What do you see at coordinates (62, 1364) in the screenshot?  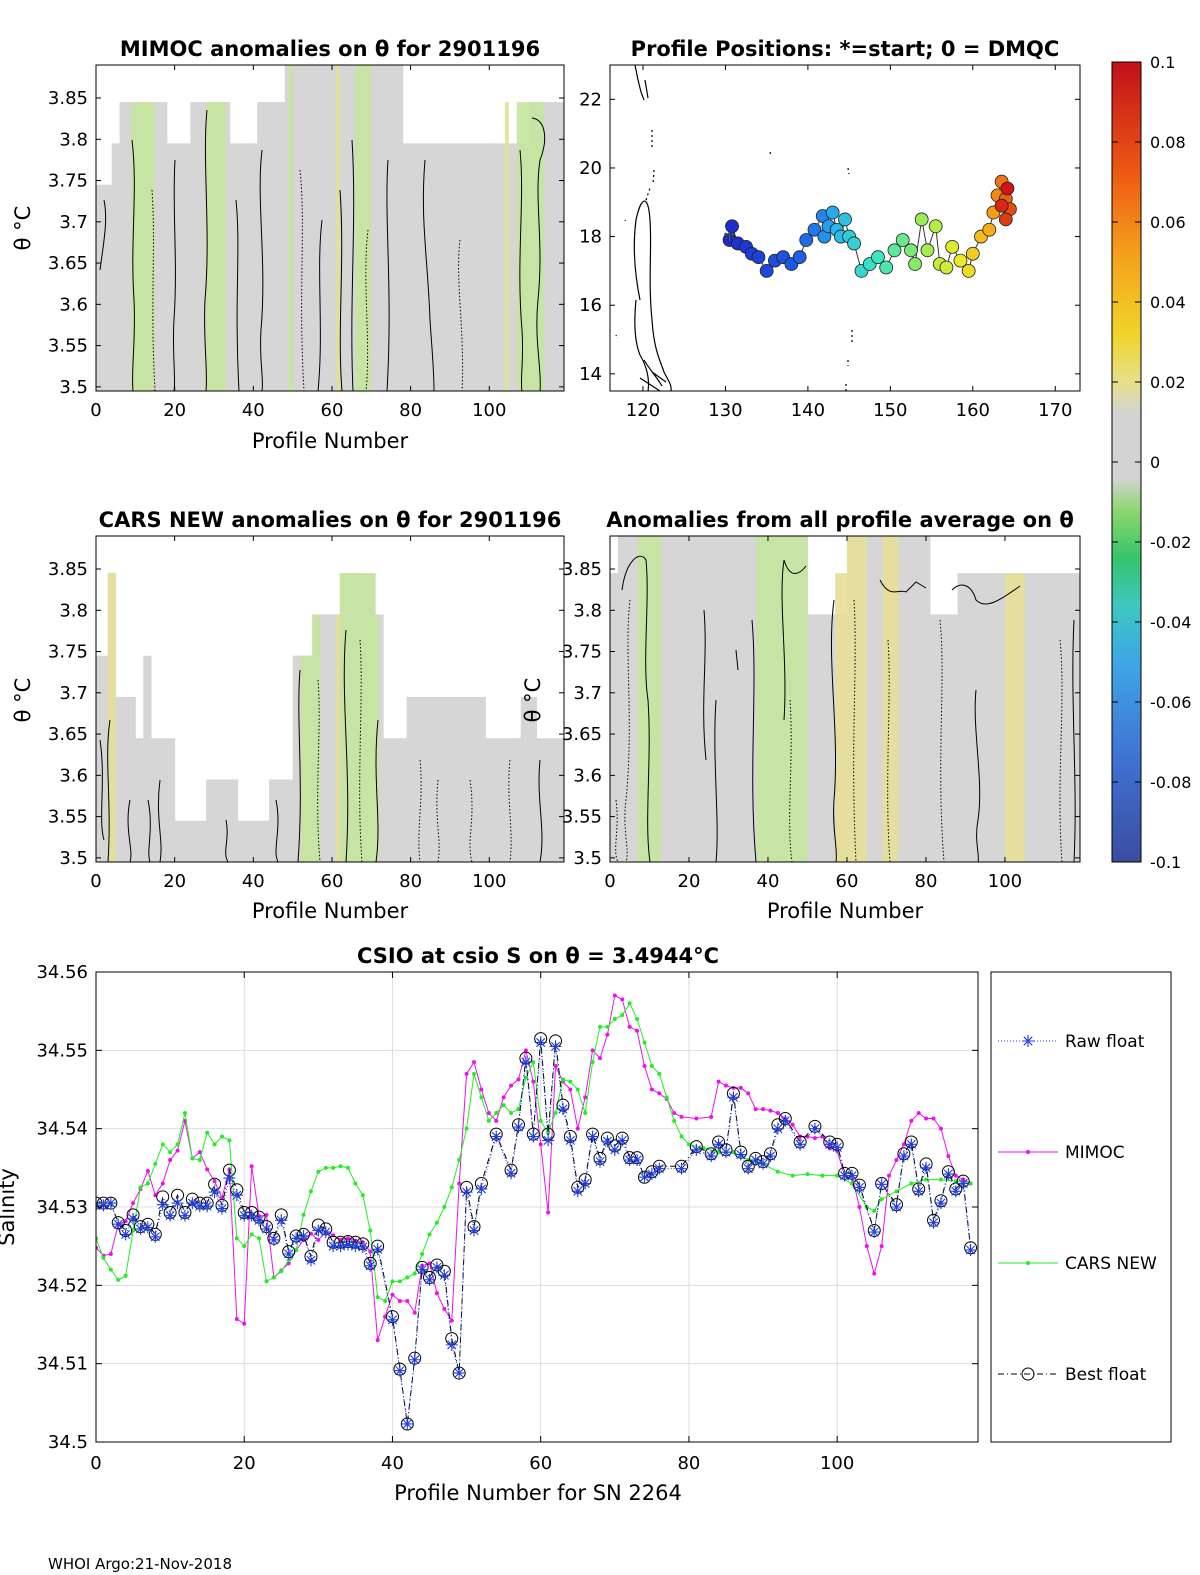 I see `y-tick-label: 34.51` at bounding box center [62, 1364].